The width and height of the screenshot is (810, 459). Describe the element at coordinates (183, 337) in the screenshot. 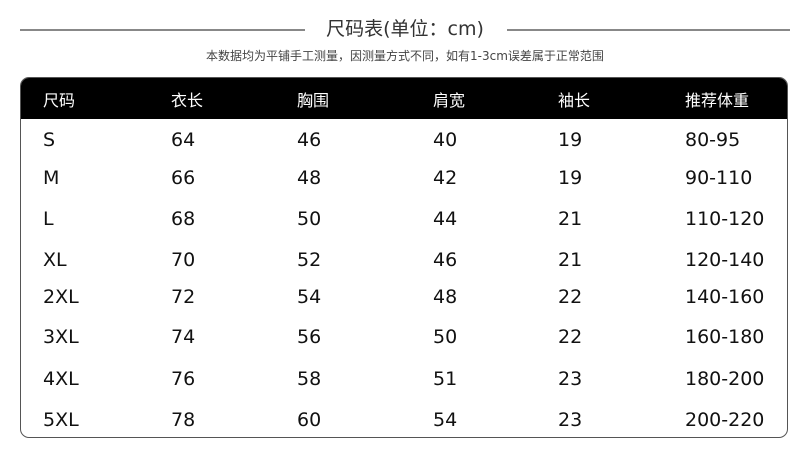

I see `cell-length: 74` at that location.